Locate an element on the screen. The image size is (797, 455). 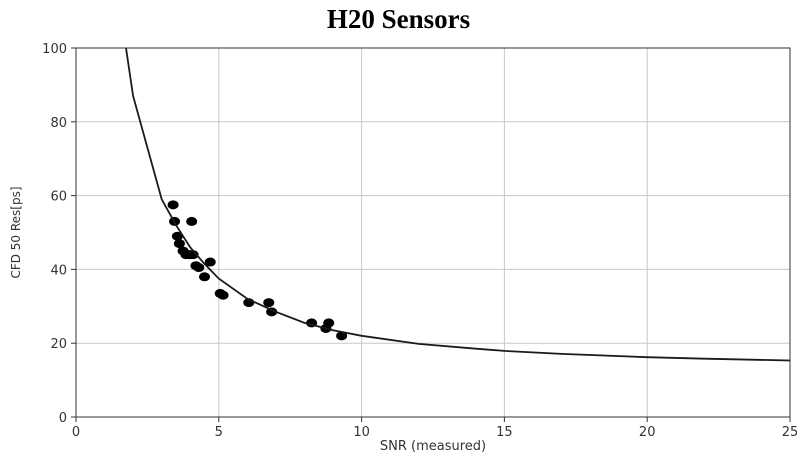
y-axis-ticks: 0 20 40 60 80 100 is located at coordinates (59, 234).